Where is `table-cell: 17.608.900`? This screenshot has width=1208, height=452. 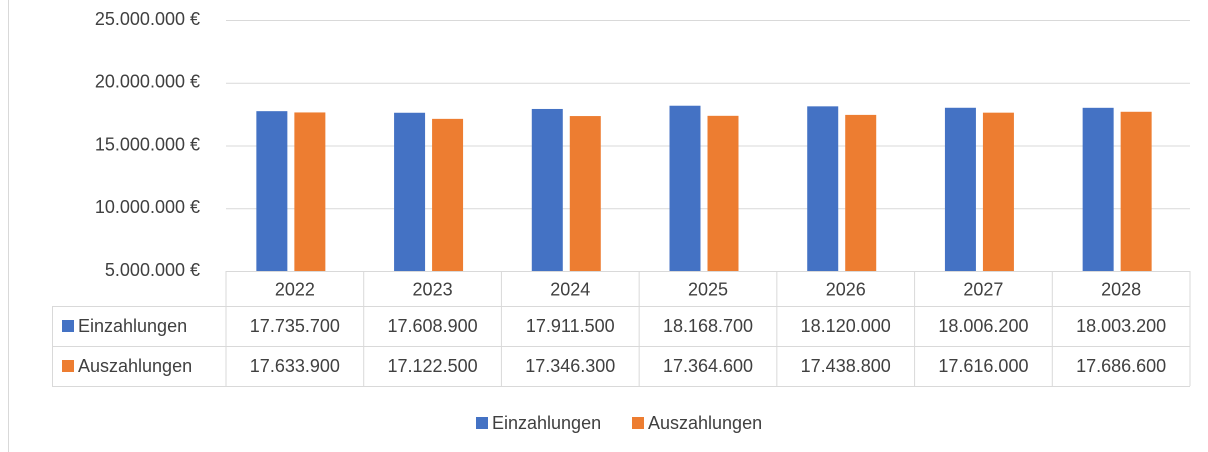 table-cell: 17.608.900 is located at coordinates (433, 326).